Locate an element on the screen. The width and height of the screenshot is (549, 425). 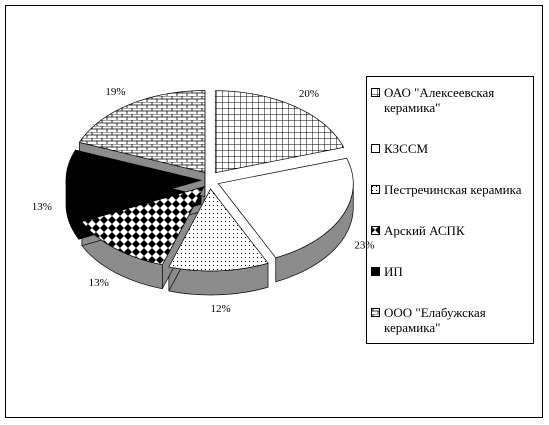
legend-item: ОАО "Алексеевская керамика" is located at coordinates (450, 100).